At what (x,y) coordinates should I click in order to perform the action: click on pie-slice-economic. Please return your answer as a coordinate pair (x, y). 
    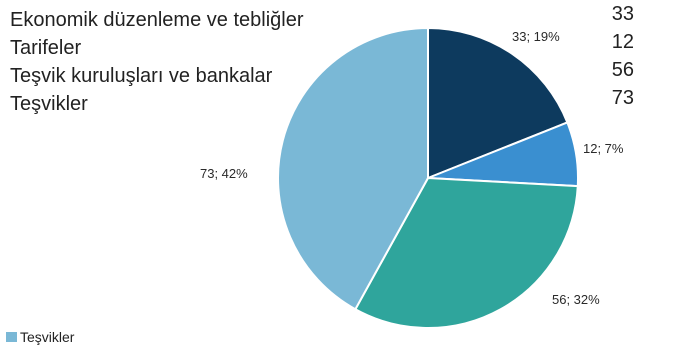
    Looking at the image, I should click on (498, 103).